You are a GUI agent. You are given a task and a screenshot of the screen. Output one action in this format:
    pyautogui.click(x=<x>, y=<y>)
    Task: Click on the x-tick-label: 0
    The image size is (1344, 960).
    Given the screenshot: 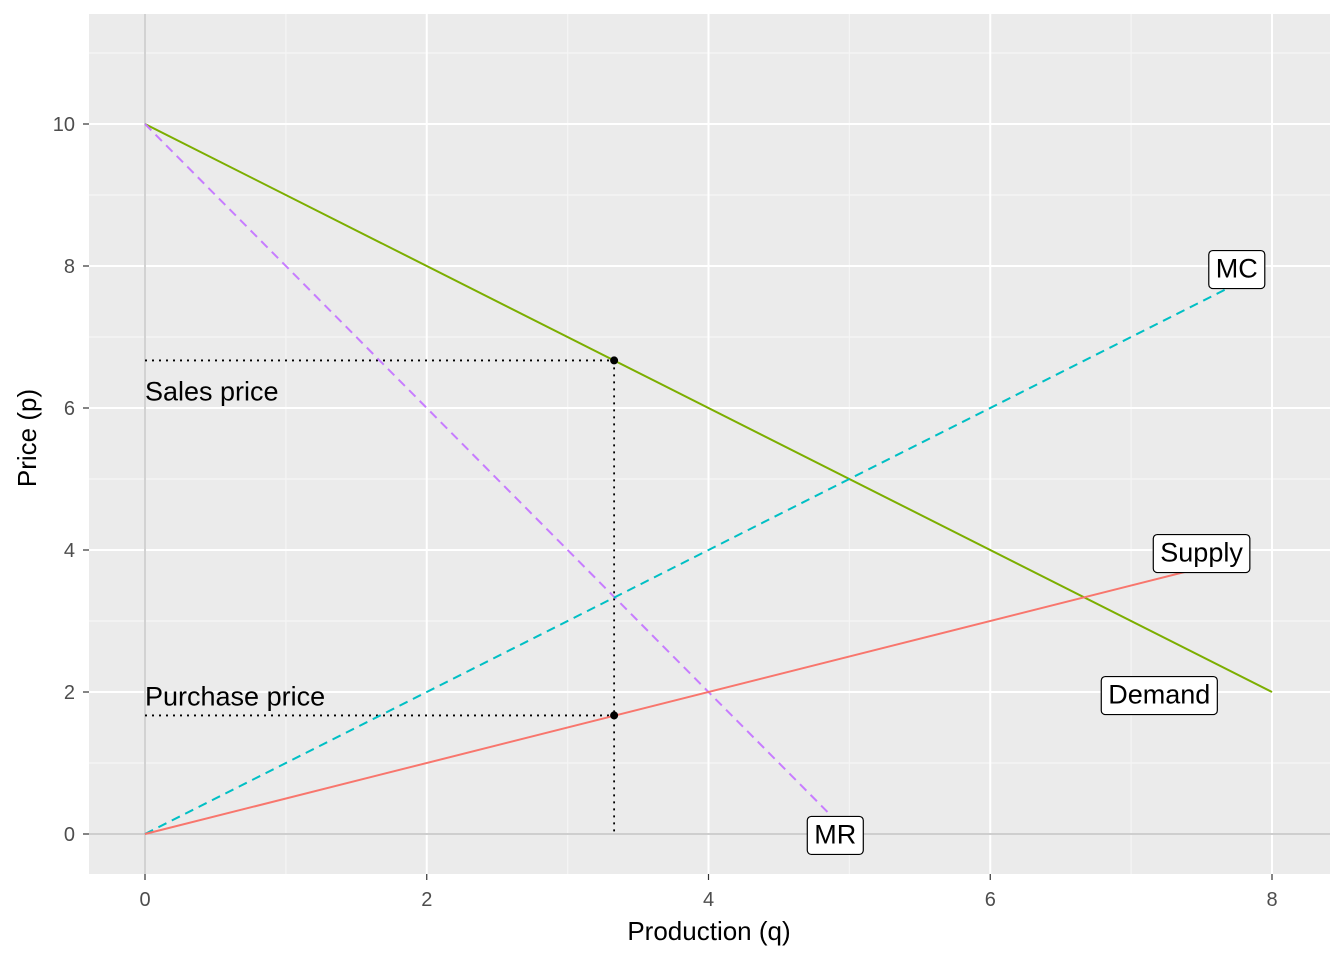 What is the action you would take?
    pyautogui.click(x=144, y=900)
    